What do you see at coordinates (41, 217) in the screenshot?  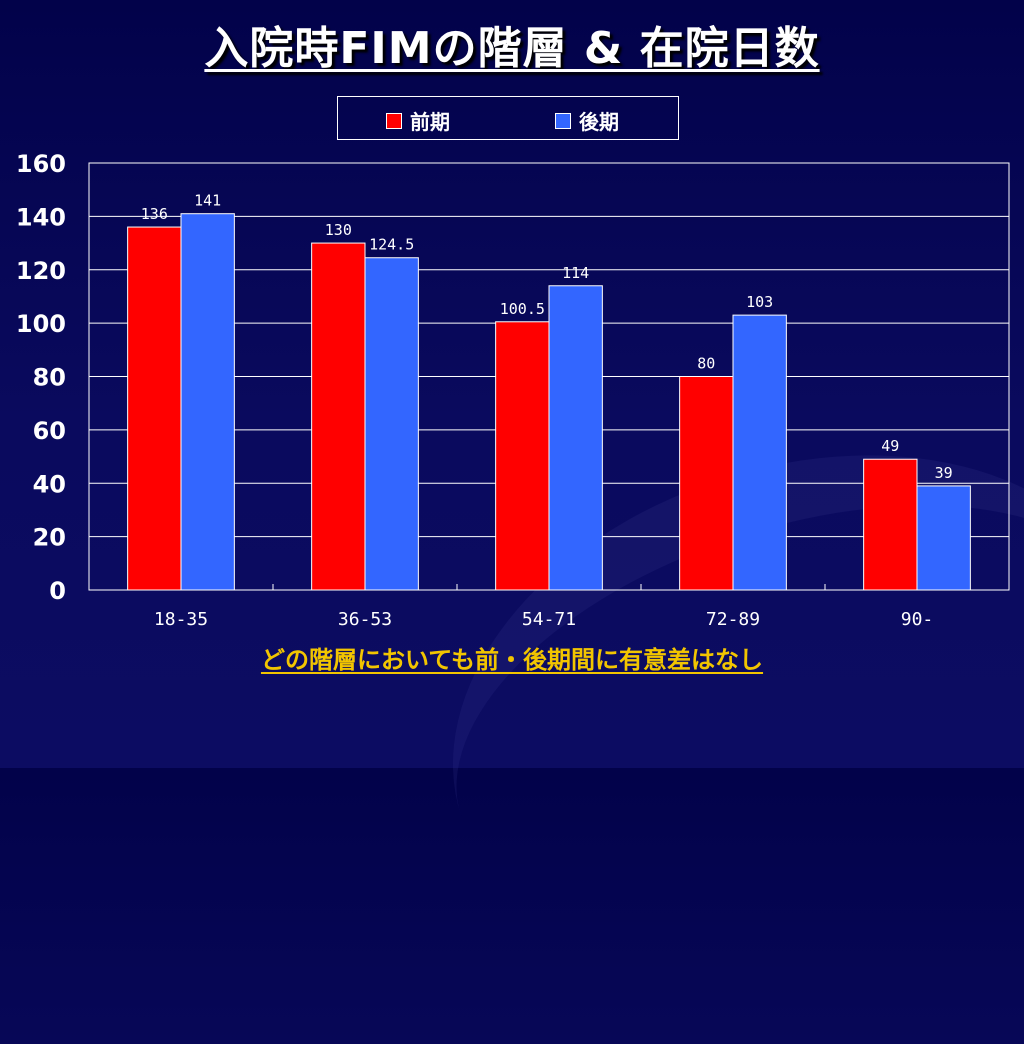 I see `y-tick-label: 140` at bounding box center [41, 217].